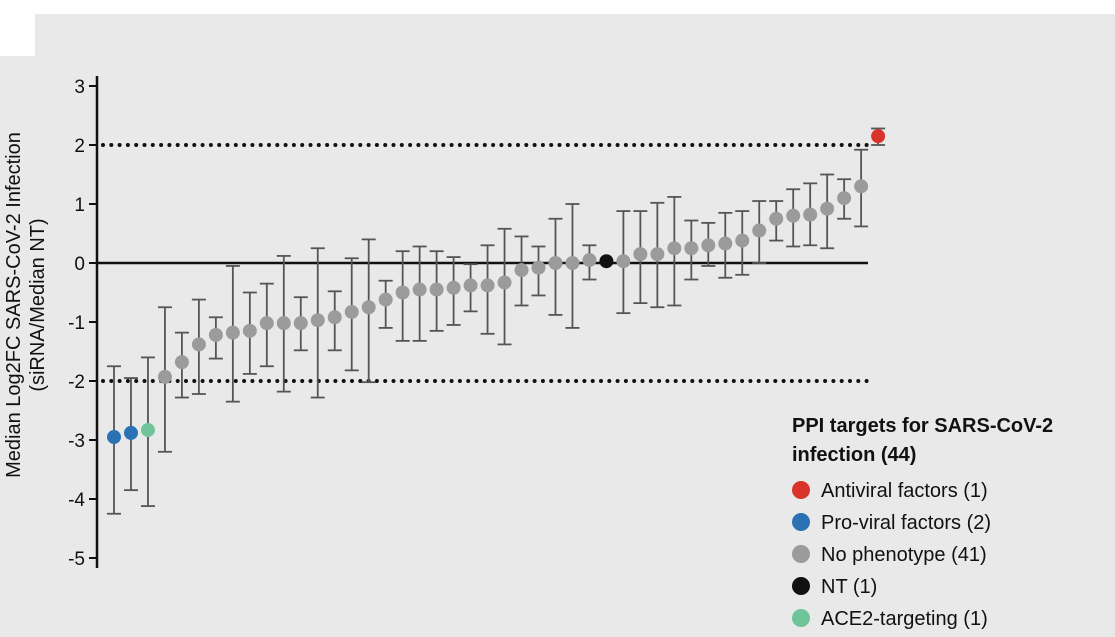 The width and height of the screenshot is (1115, 637). What do you see at coordinates (79, 87) in the screenshot?
I see `y-tick-label: 3` at bounding box center [79, 87].